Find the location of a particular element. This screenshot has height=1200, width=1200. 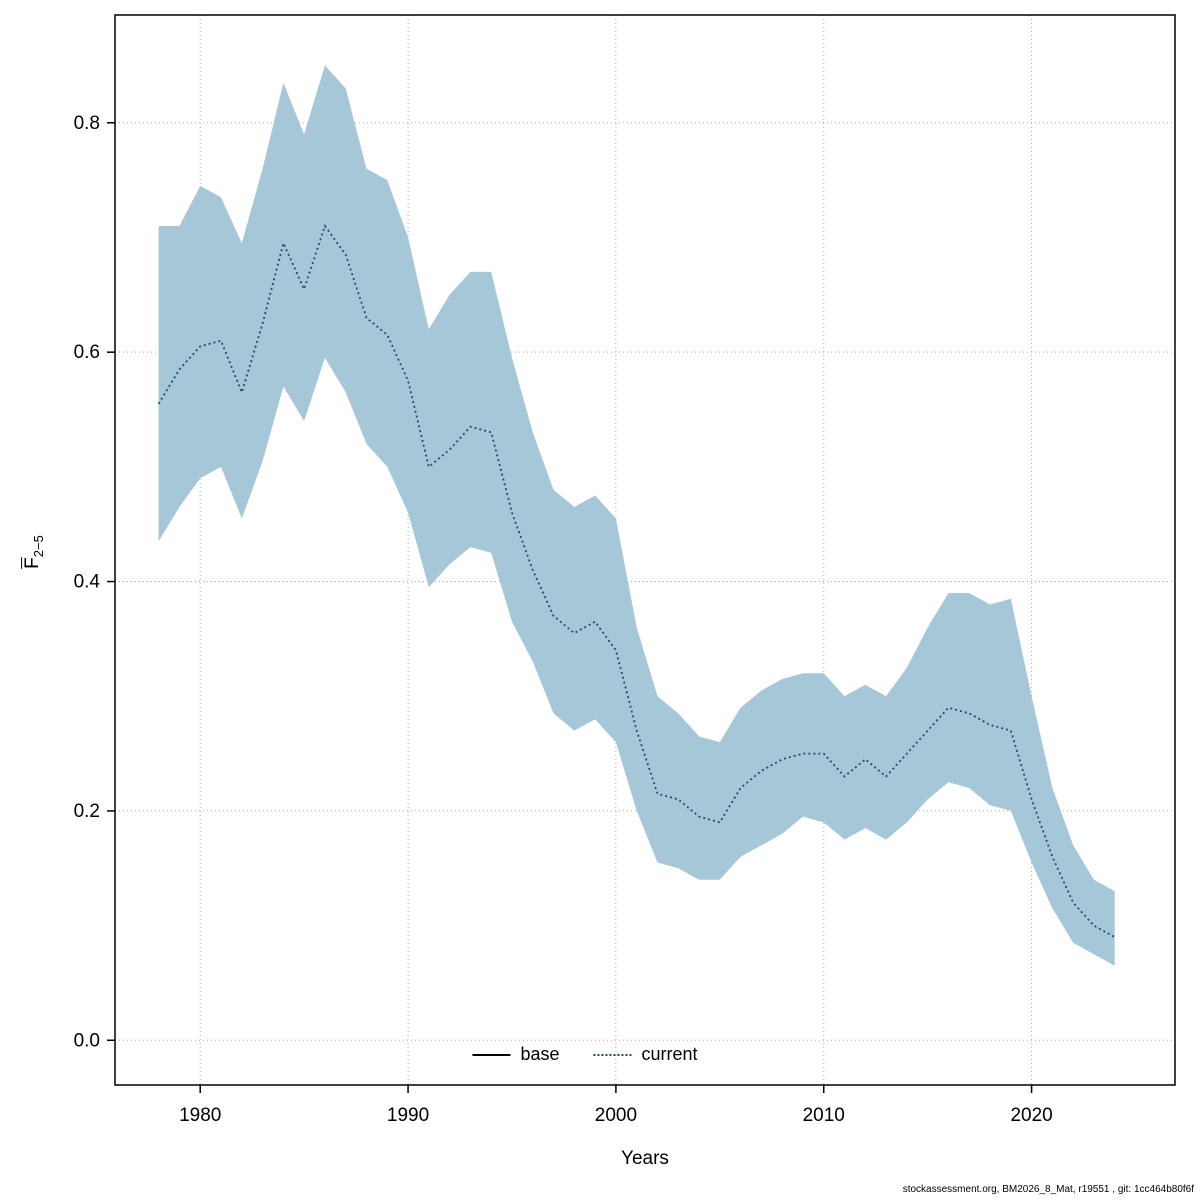

y-axis: 0.0 0.2 0.4 0.6 0.8 is located at coordinates (94, 582).